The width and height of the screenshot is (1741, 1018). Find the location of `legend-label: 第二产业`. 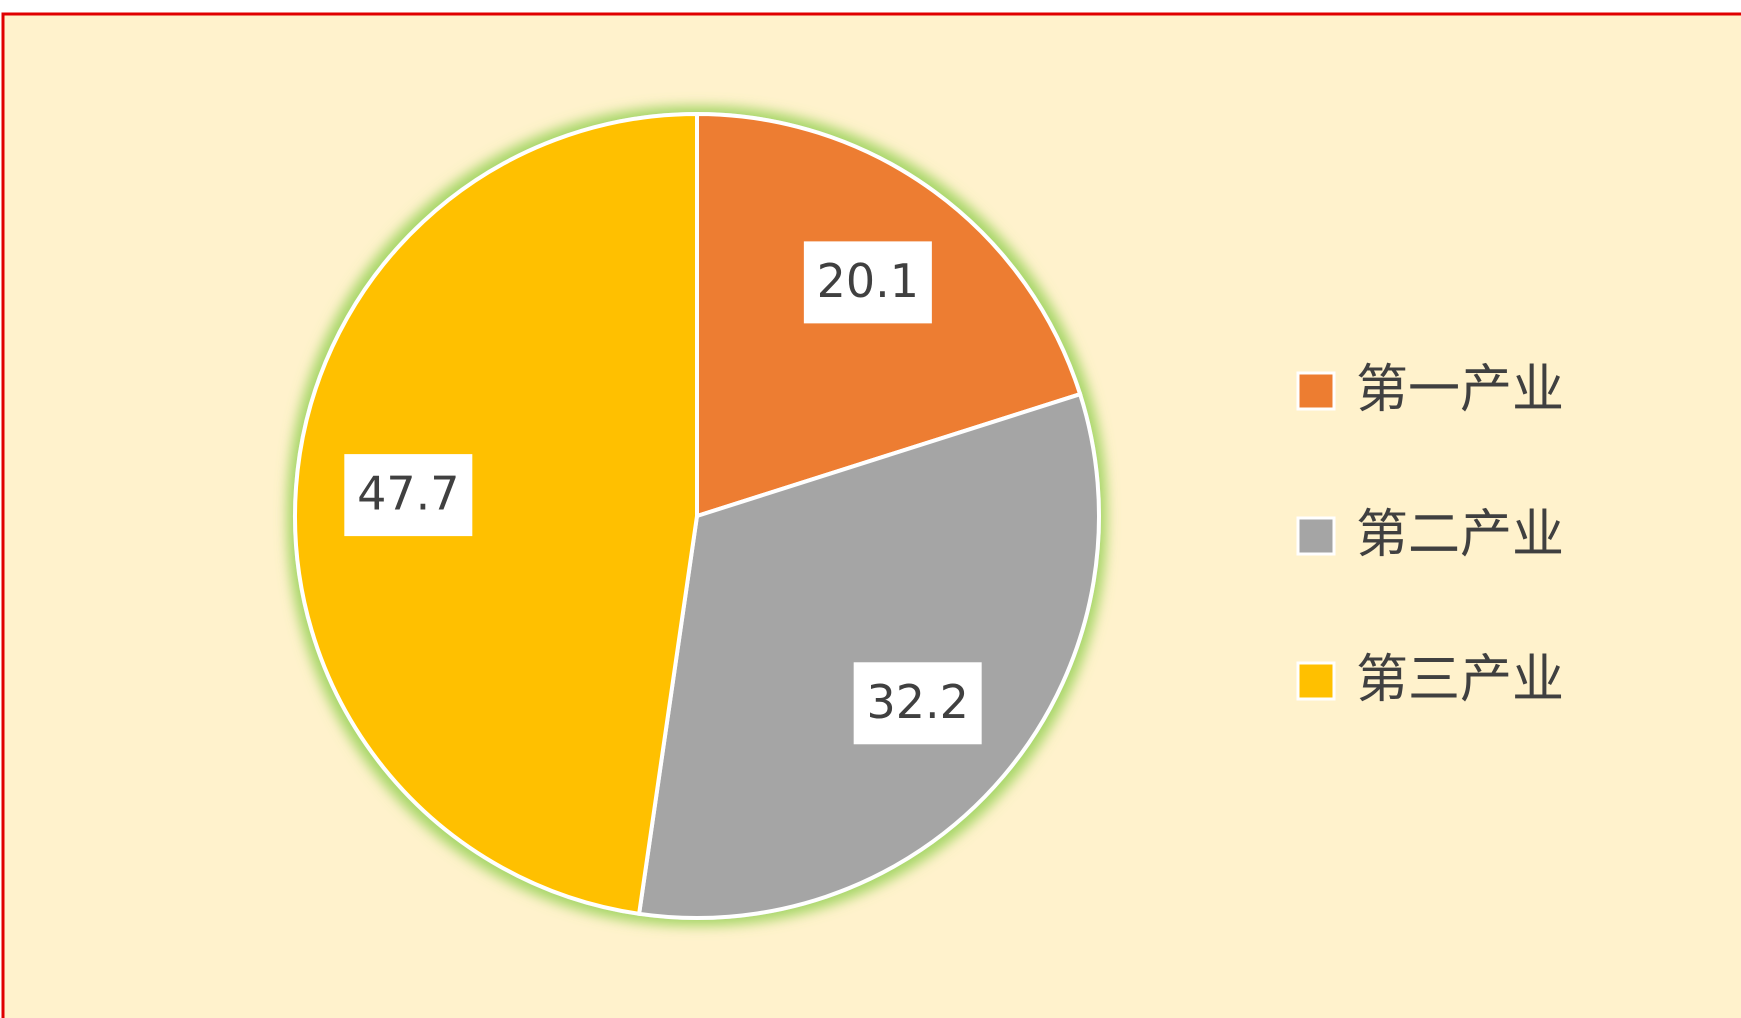

legend-label: 第二产业 is located at coordinates (1460, 535).